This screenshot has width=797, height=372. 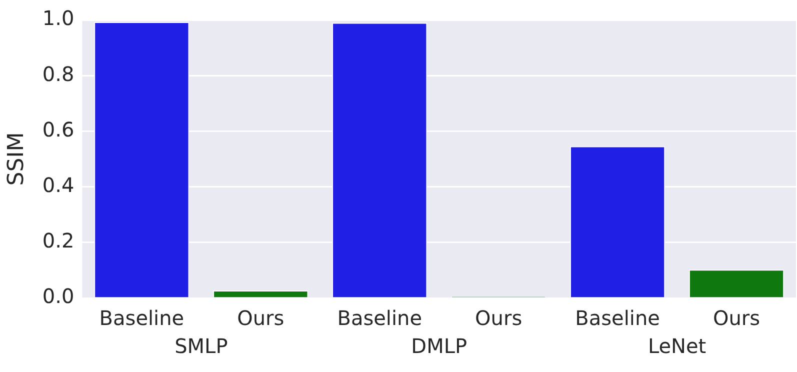 What do you see at coordinates (16, 159) in the screenshot?
I see `y-axis-title: SSIM` at bounding box center [16, 159].